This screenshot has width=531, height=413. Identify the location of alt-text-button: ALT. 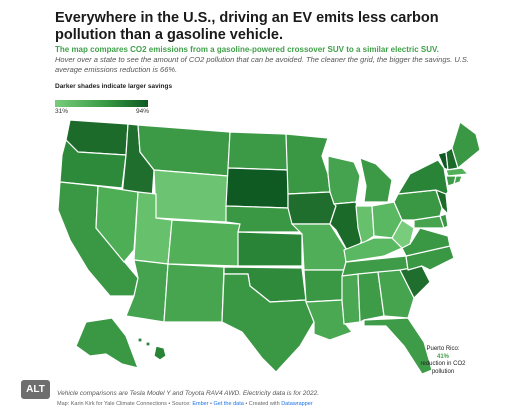
(35, 389).